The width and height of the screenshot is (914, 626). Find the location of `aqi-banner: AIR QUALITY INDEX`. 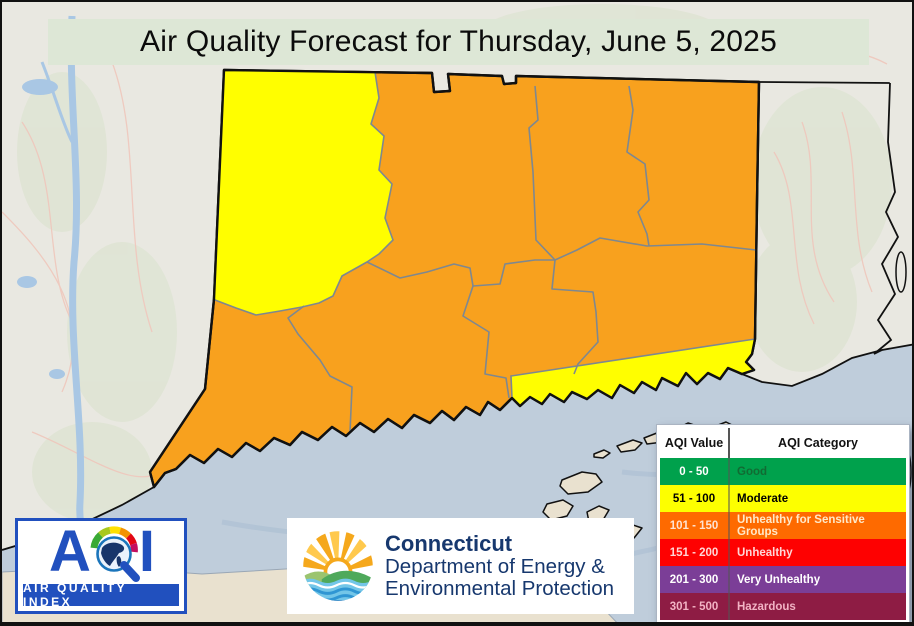

aqi-banner: AIR QUALITY INDEX is located at coordinates (101, 595).